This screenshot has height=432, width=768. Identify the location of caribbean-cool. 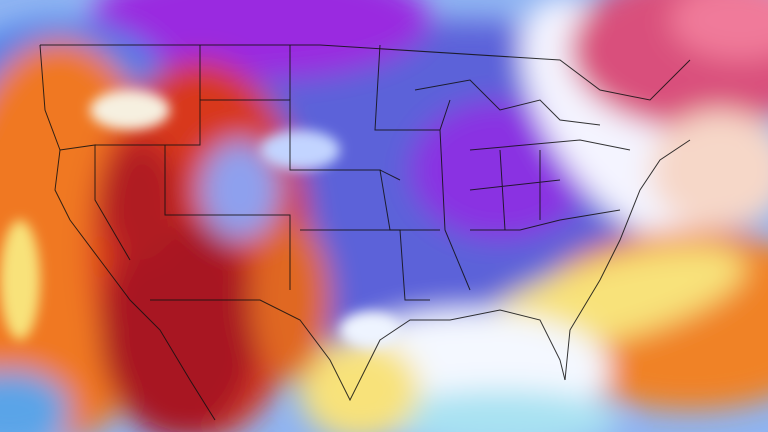
(500, 411).